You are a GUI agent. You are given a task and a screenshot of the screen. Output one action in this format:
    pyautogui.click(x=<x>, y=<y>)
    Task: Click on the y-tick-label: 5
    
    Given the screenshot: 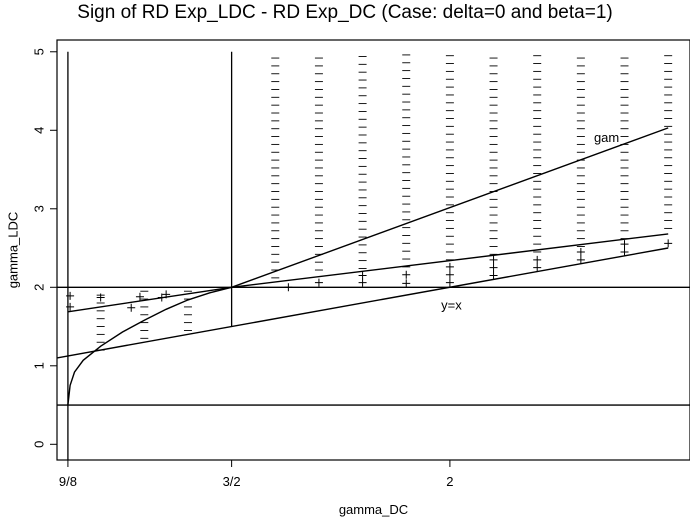 What is the action you would take?
    pyautogui.click(x=38, y=51)
    